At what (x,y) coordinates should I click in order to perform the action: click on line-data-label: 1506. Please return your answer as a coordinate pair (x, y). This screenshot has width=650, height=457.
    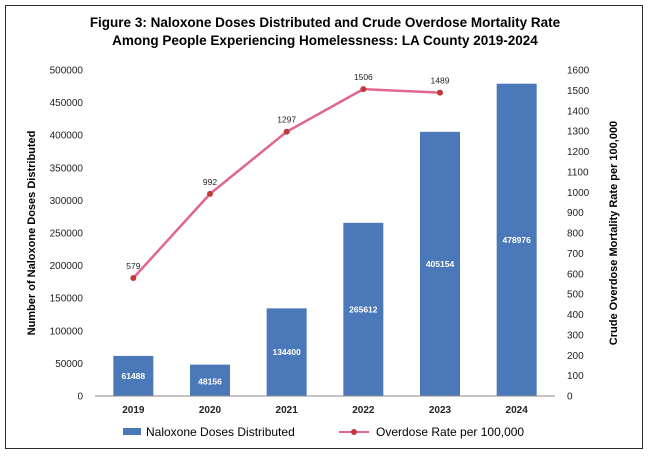
    Looking at the image, I should click on (363, 77).